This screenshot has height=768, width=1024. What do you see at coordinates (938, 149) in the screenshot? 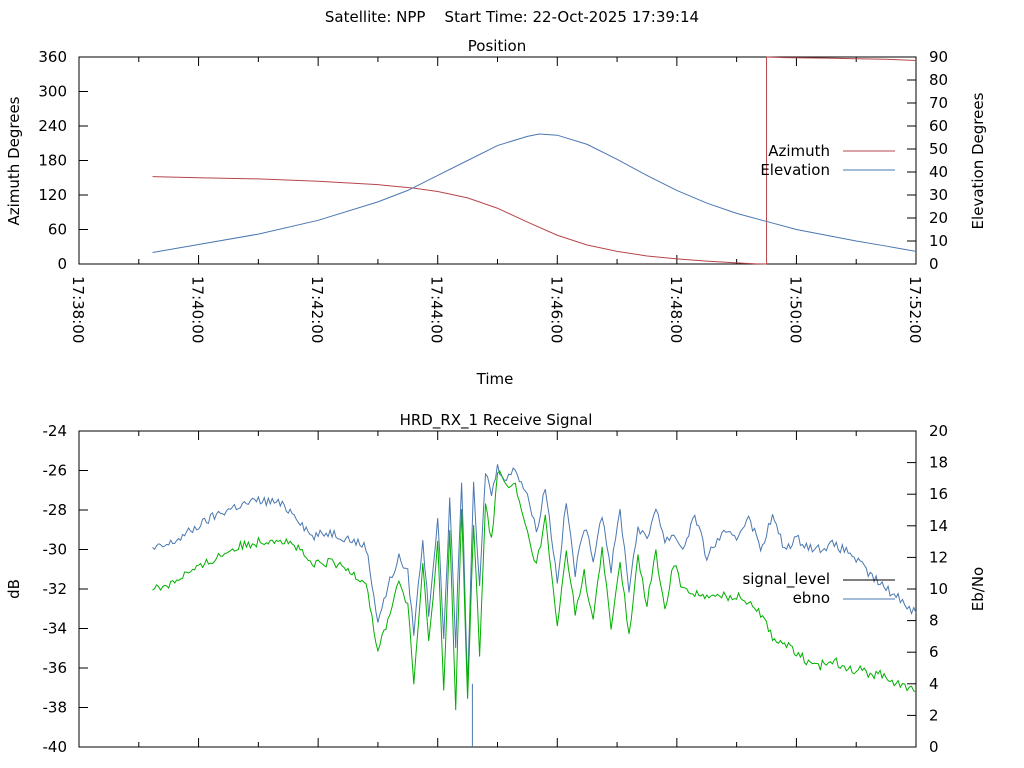
I see `y2-tick-label: 50` at bounding box center [938, 149].